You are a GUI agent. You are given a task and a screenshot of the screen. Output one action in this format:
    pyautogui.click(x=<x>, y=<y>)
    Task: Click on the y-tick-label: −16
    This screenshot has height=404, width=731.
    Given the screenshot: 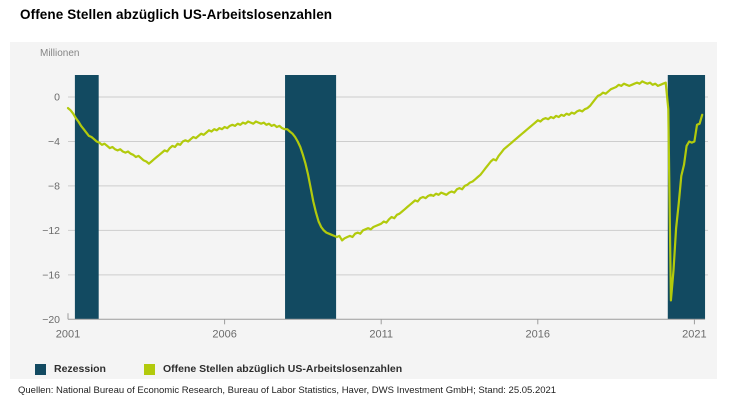 What is the action you would take?
    pyautogui.click(x=51, y=275)
    